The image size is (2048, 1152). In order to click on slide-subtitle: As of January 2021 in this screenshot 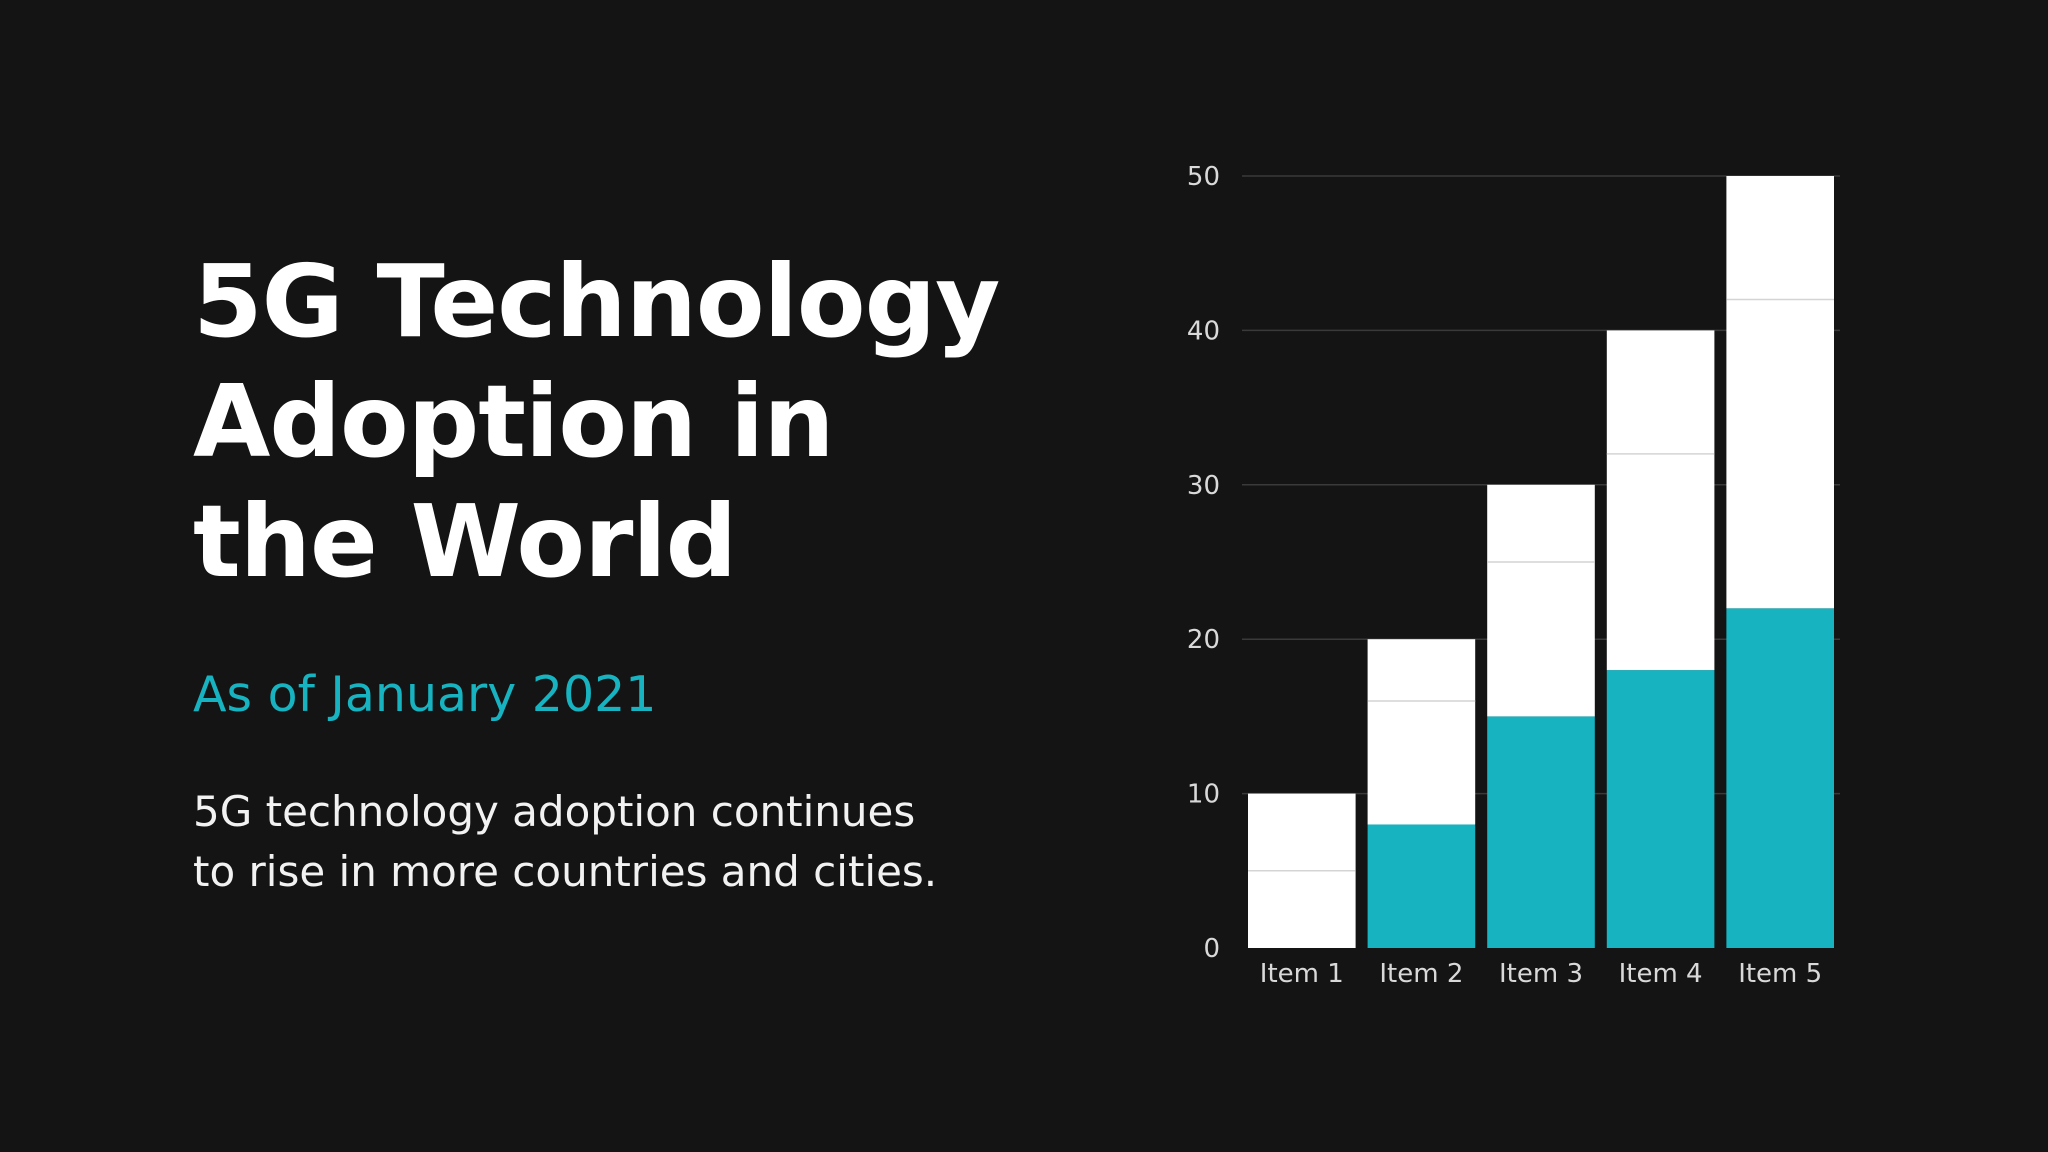, I will do `click(425, 694)`.